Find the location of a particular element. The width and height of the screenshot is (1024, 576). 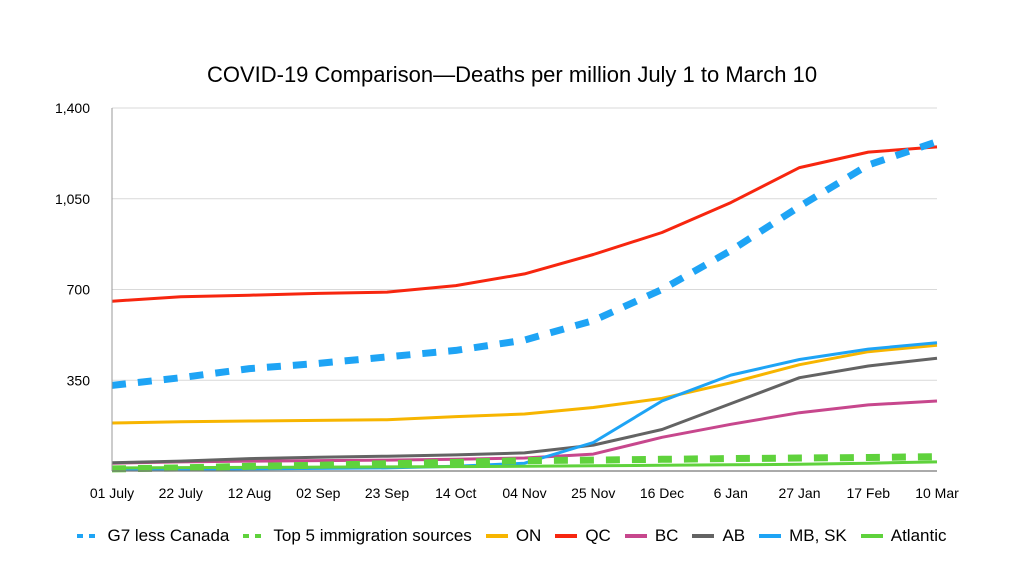

legend-label: QC is located at coordinates (598, 535).